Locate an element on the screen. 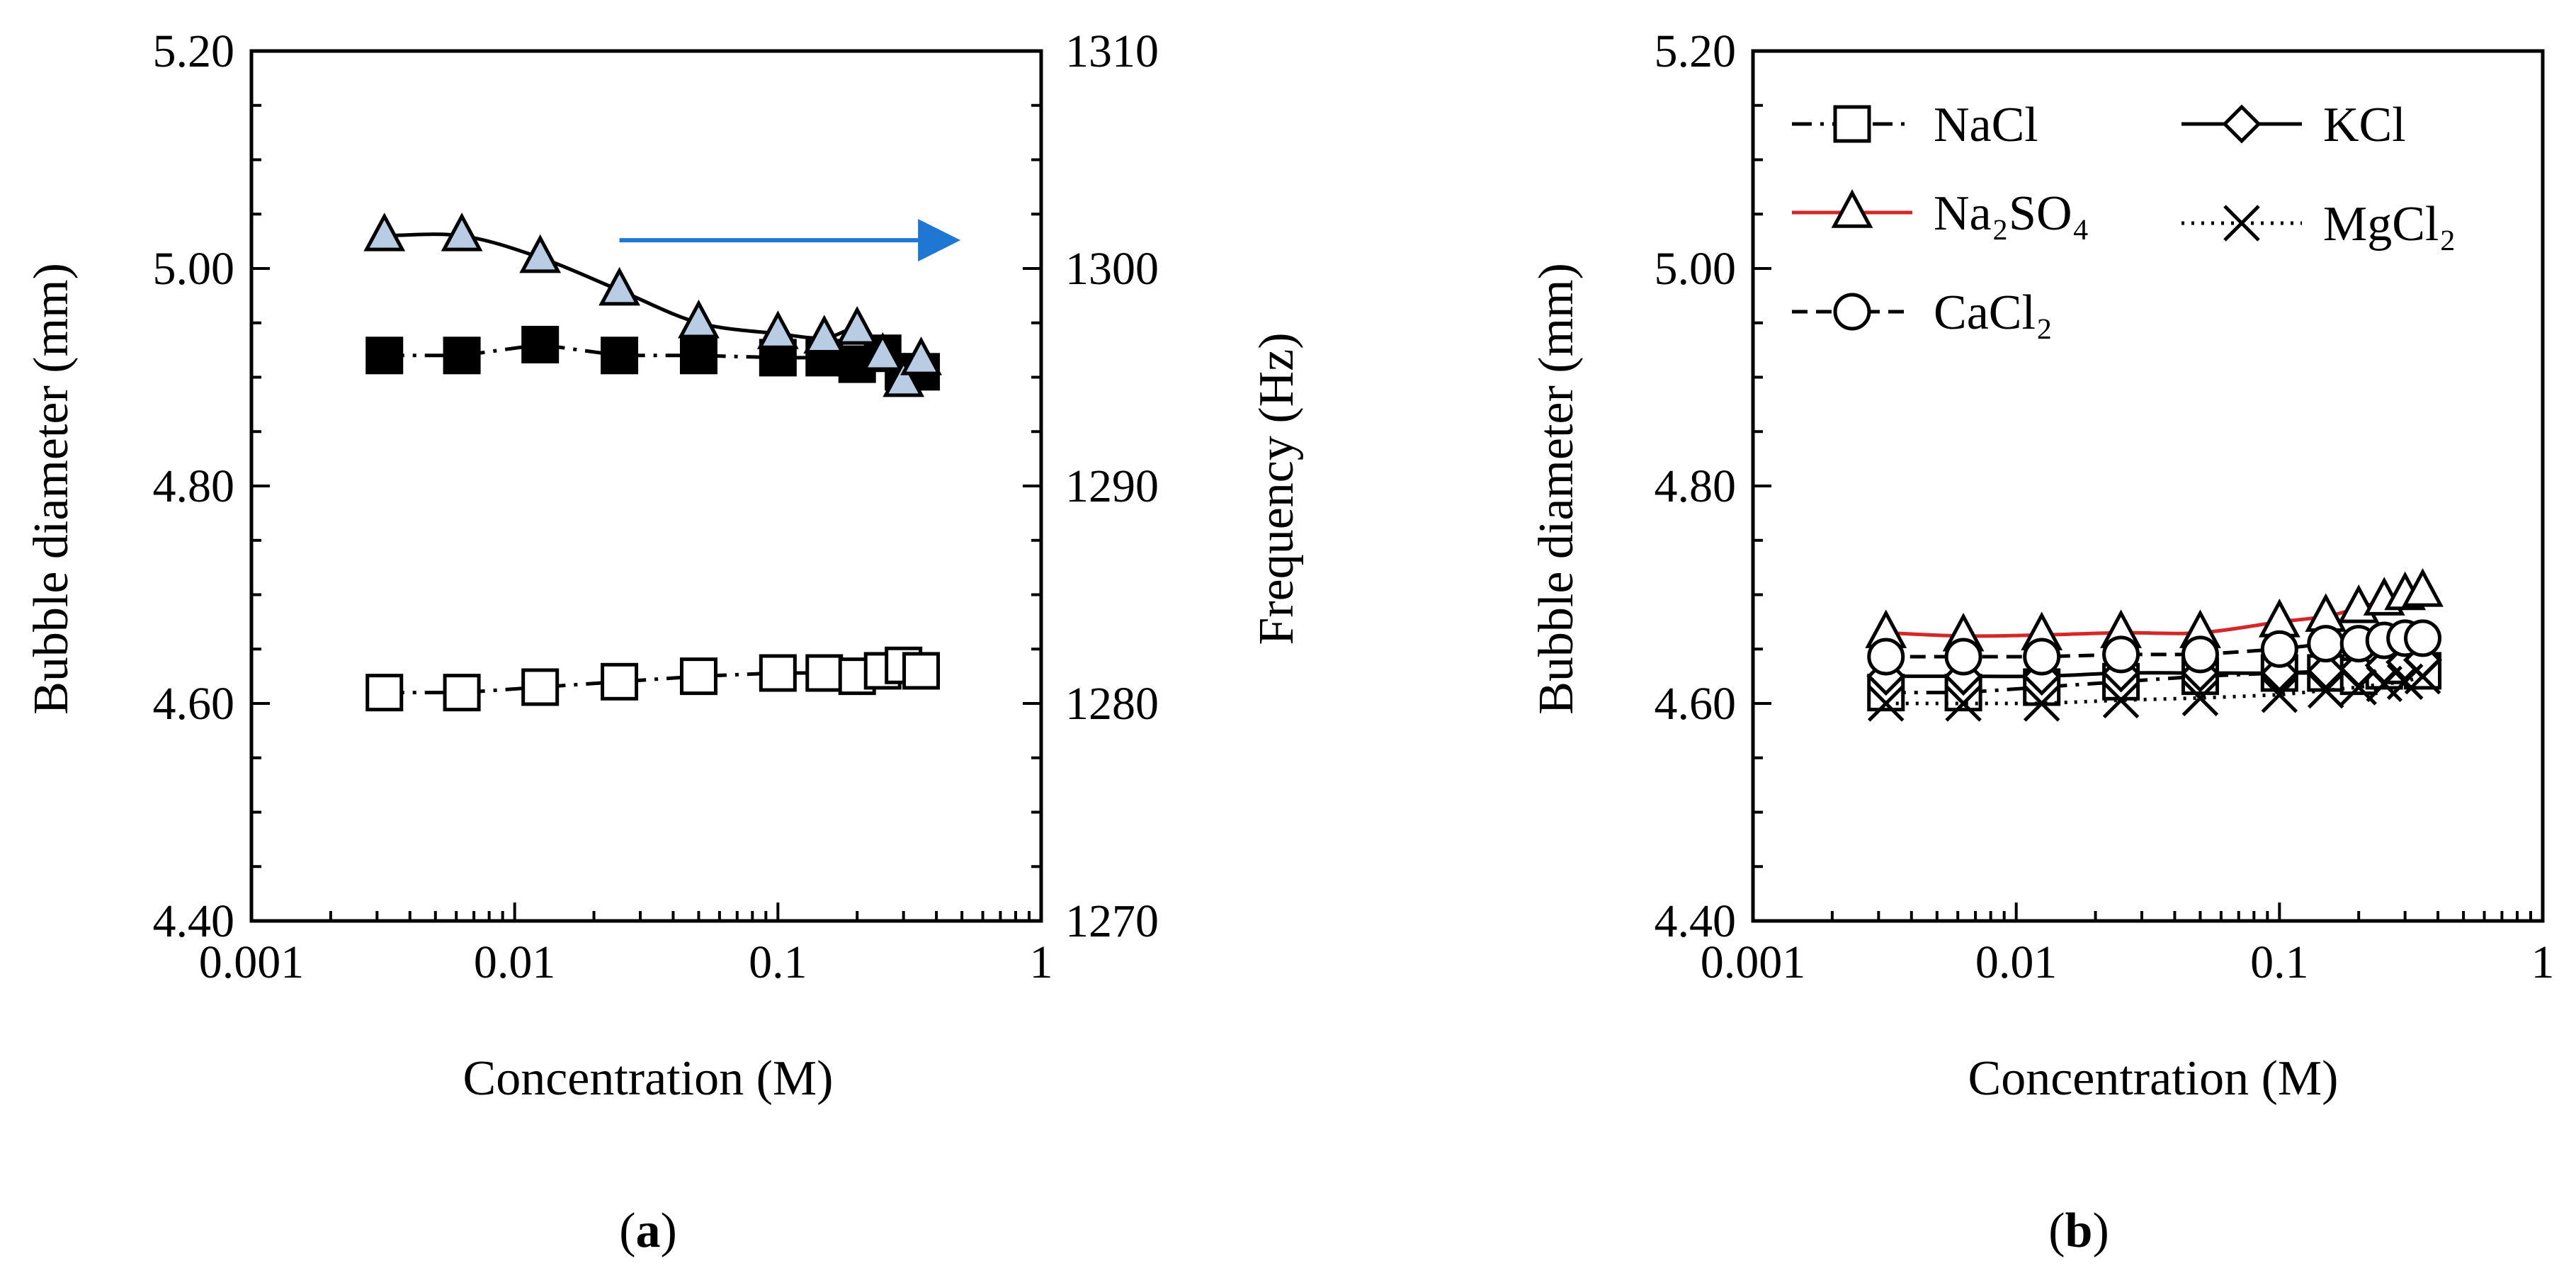  panel-b-caption: (b) is located at coordinates (2078, 1231).